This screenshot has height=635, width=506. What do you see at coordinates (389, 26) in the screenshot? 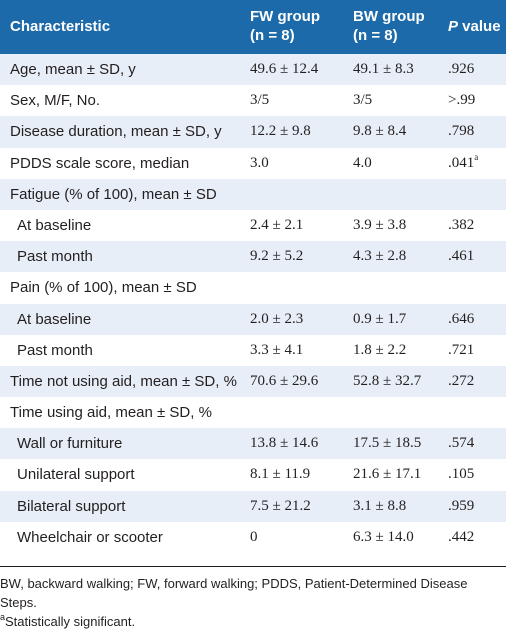
I see `header-bw-group: BW group (n = 8)` at bounding box center [389, 26].